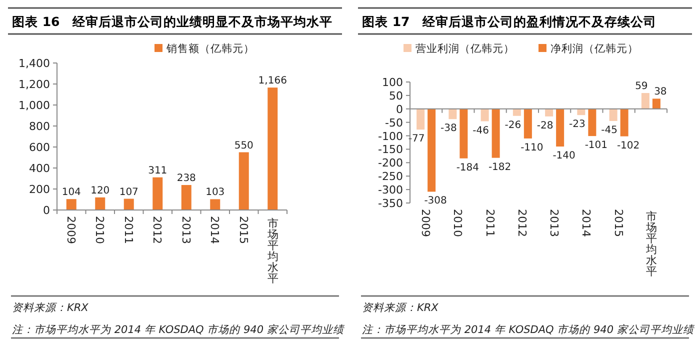  Describe the element at coordinates (468, 168) in the screenshot. I see `data-label: -184` at that location.